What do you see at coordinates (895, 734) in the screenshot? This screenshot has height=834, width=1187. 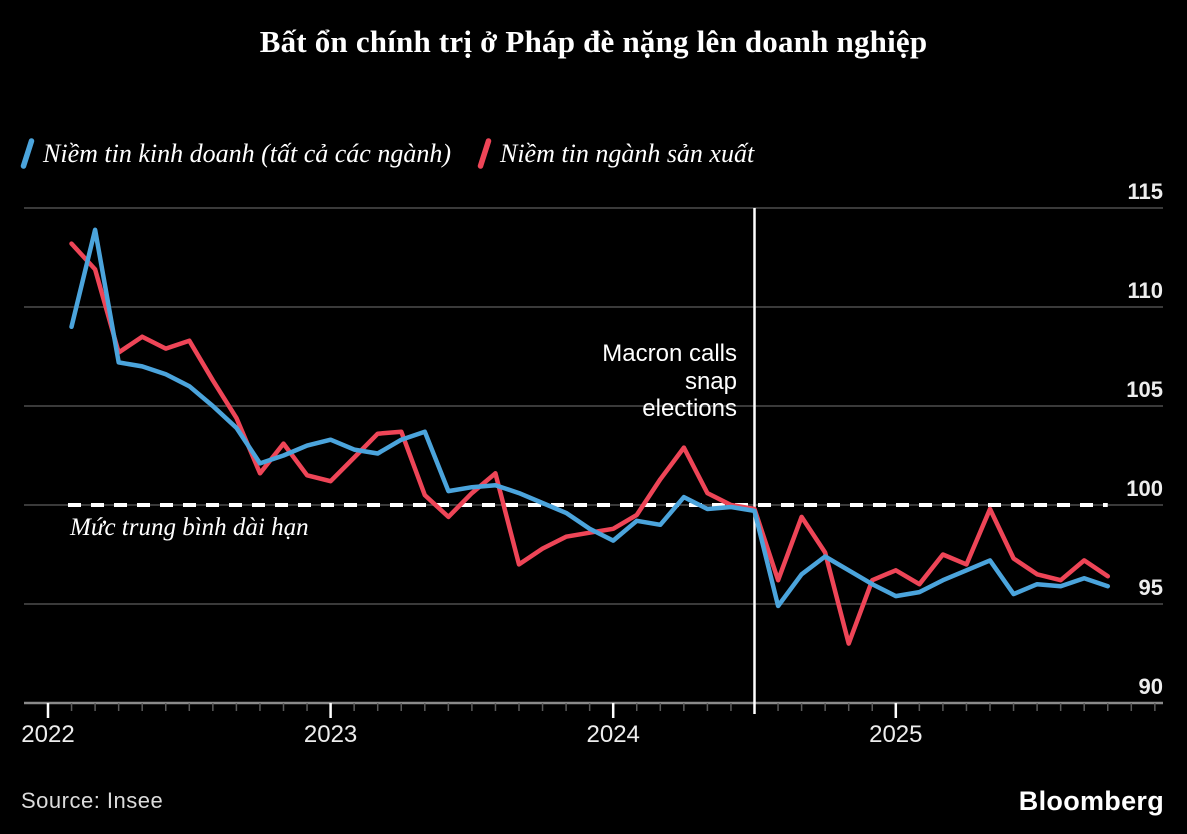 I see `x-tick-label: 2025` at bounding box center [895, 734].